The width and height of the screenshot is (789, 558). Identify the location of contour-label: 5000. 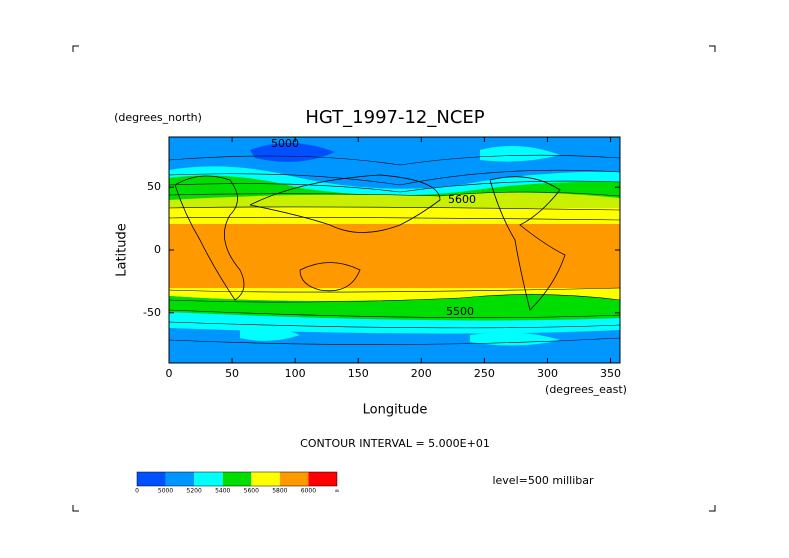
(285, 143).